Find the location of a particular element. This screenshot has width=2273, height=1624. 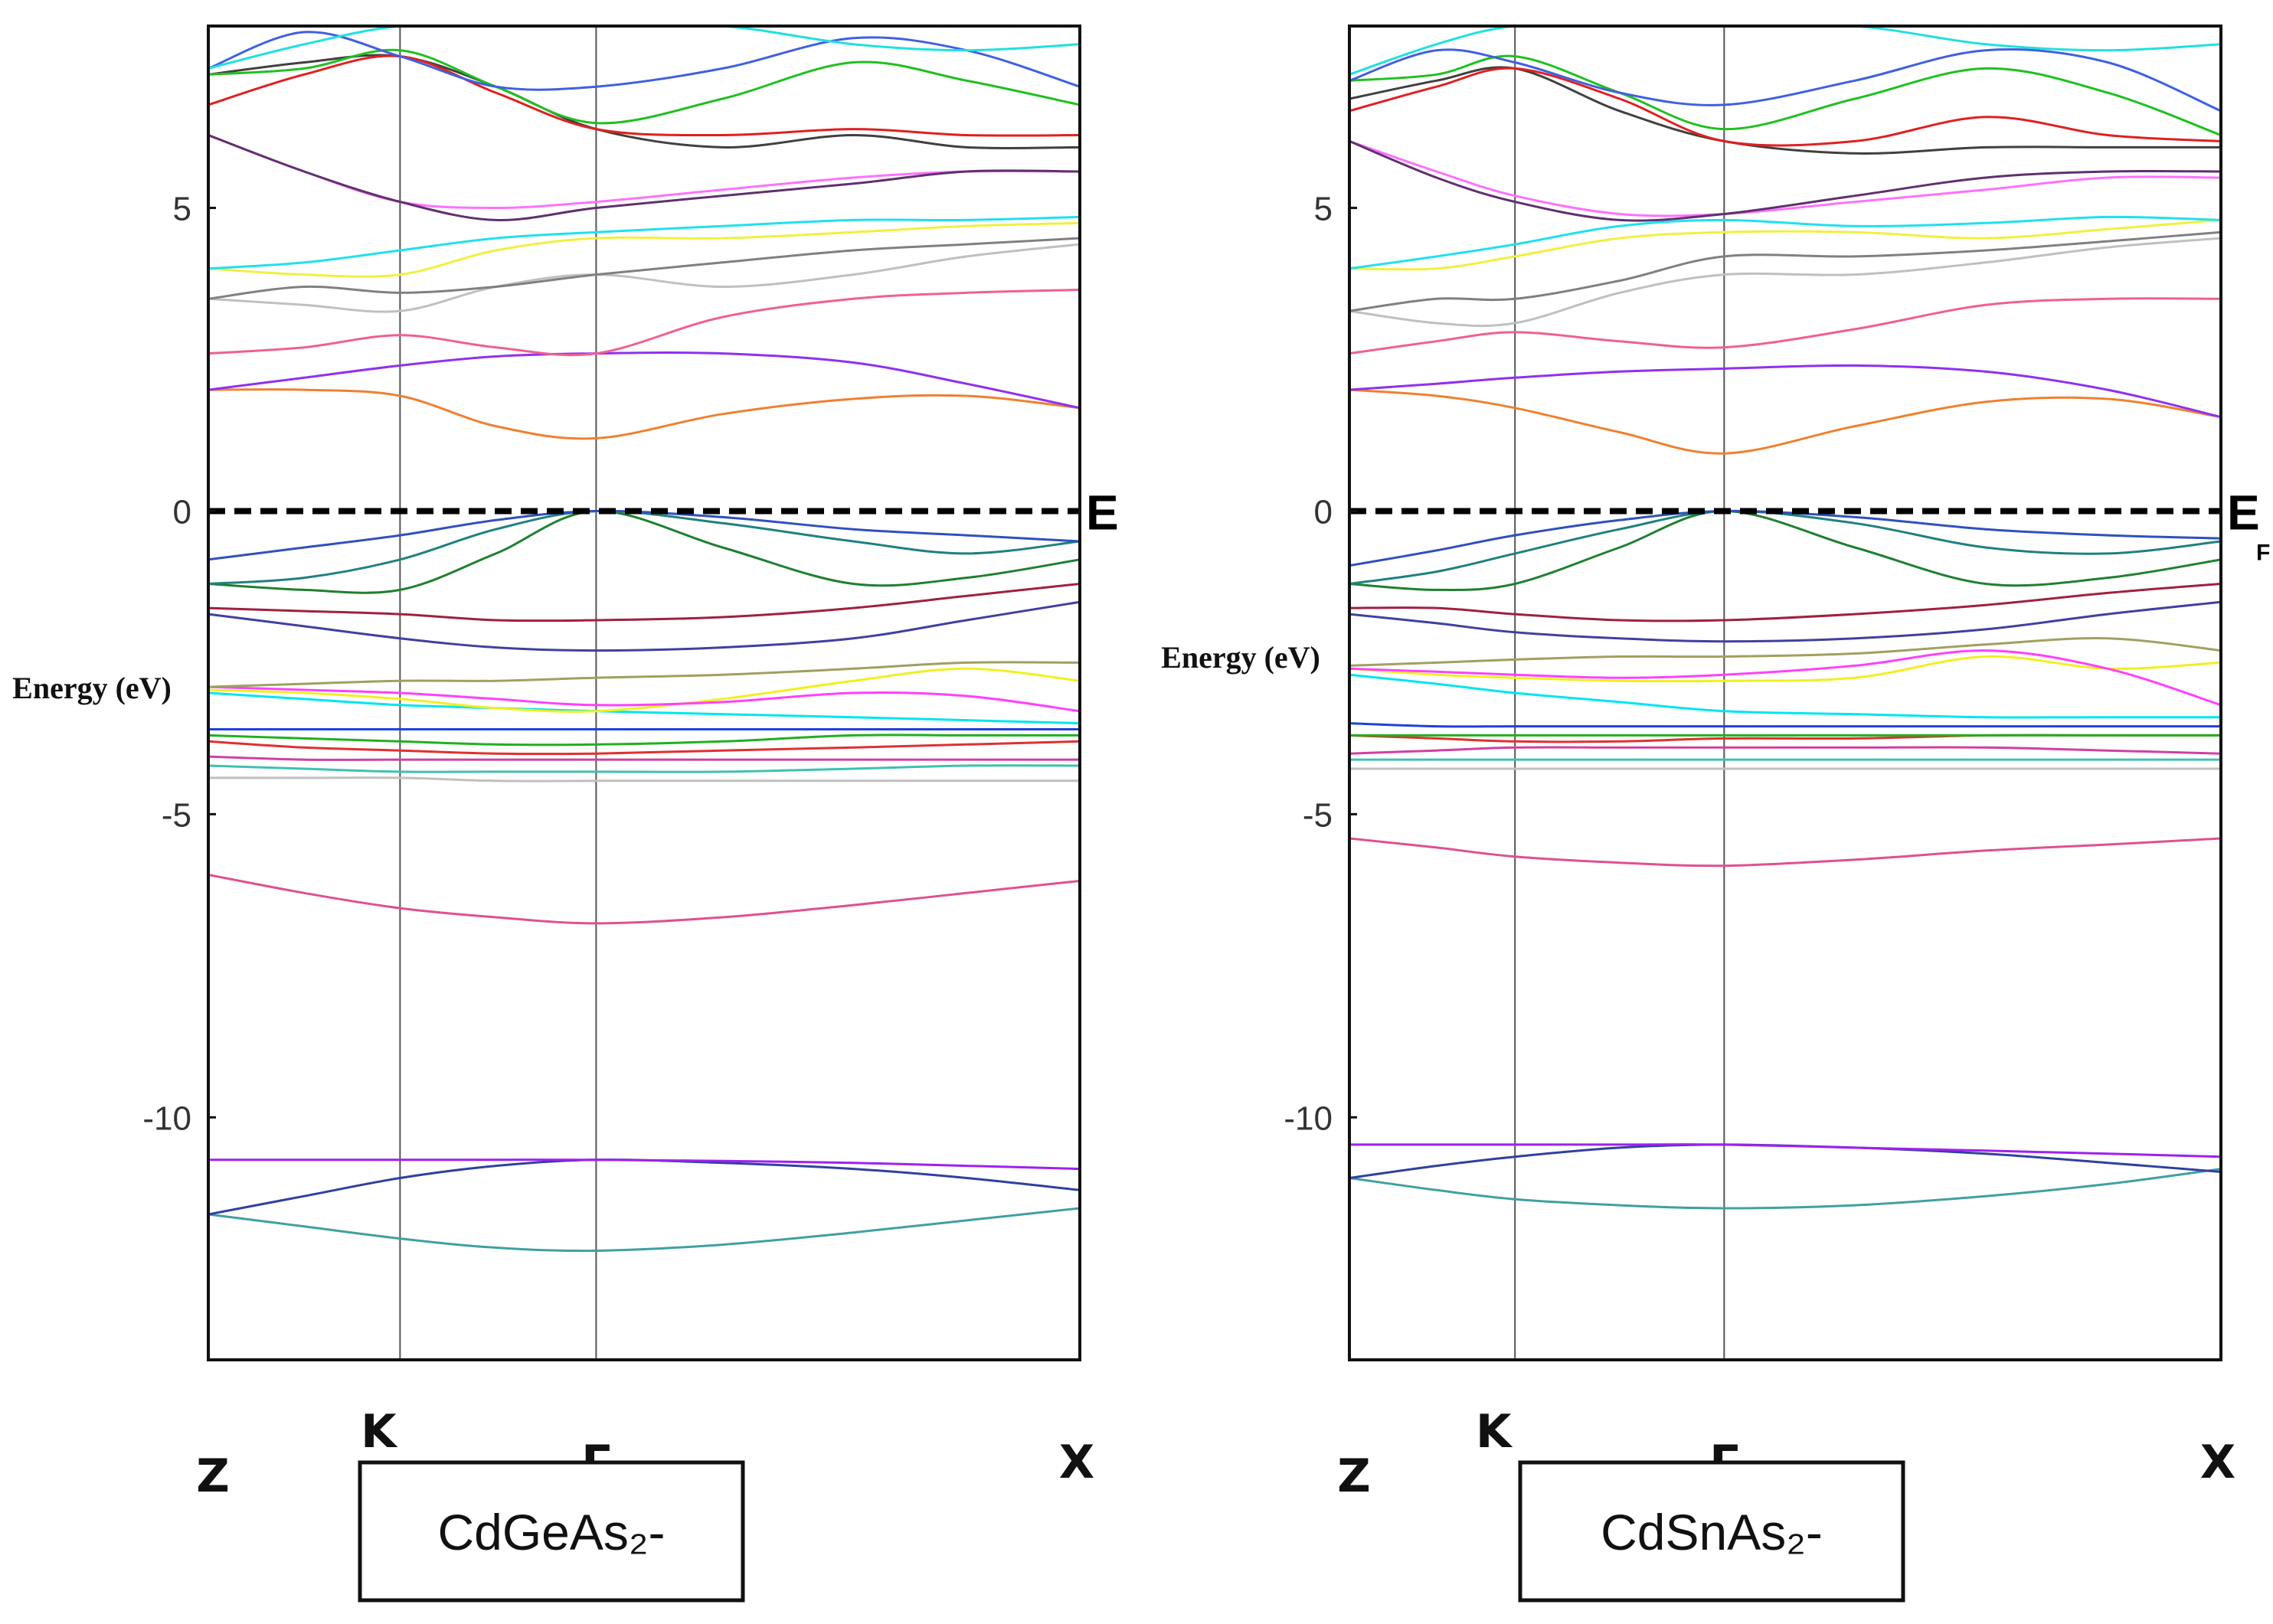

fermi-subscript: F is located at coordinates (2263, 553).